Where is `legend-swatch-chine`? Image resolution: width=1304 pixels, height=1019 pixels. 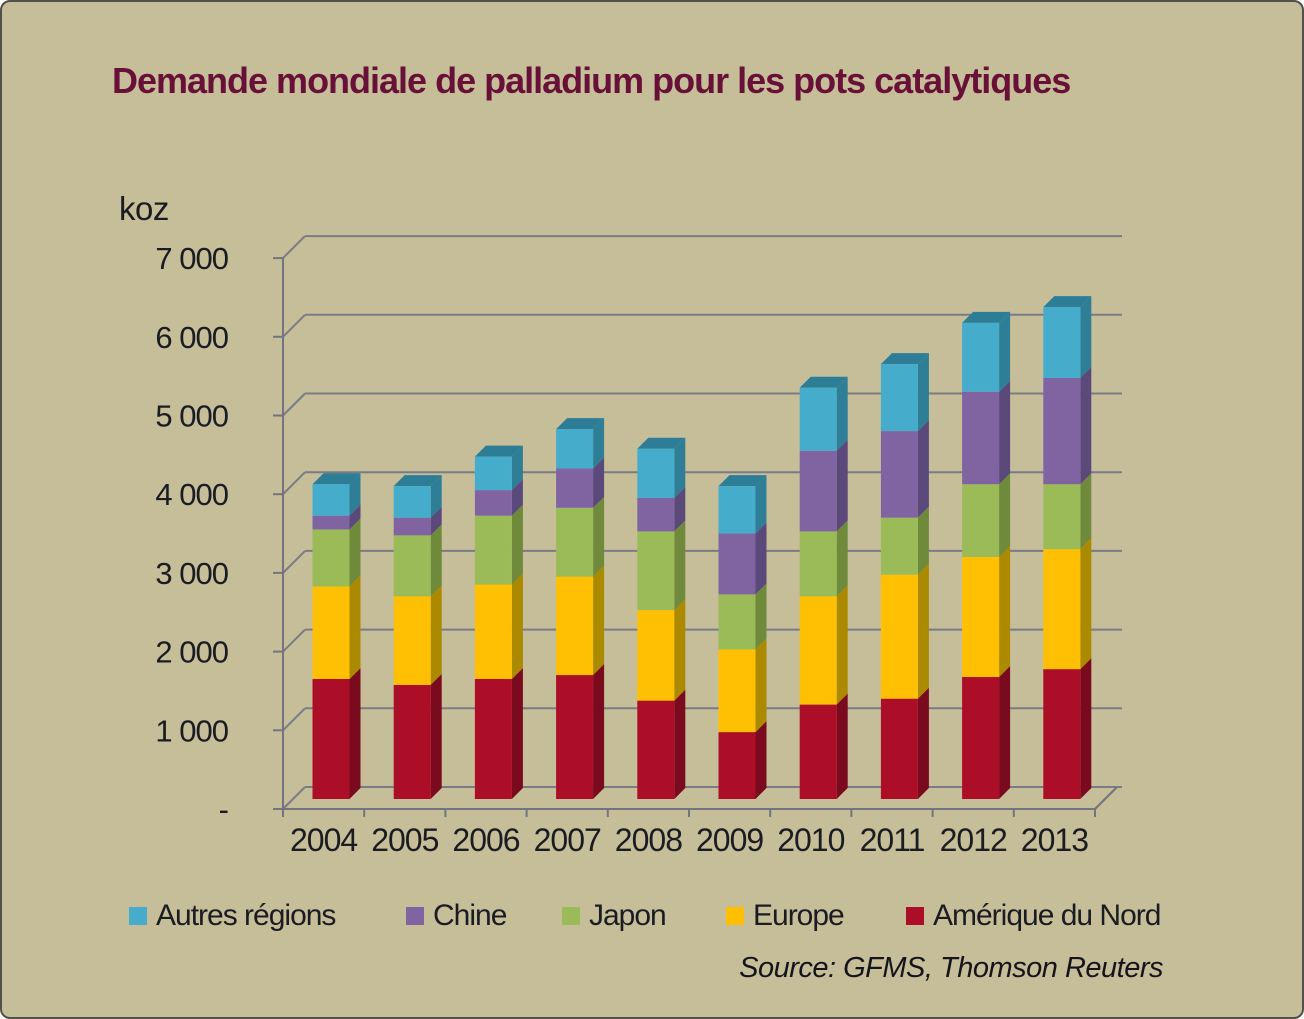 legend-swatch-chine is located at coordinates (415, 916).